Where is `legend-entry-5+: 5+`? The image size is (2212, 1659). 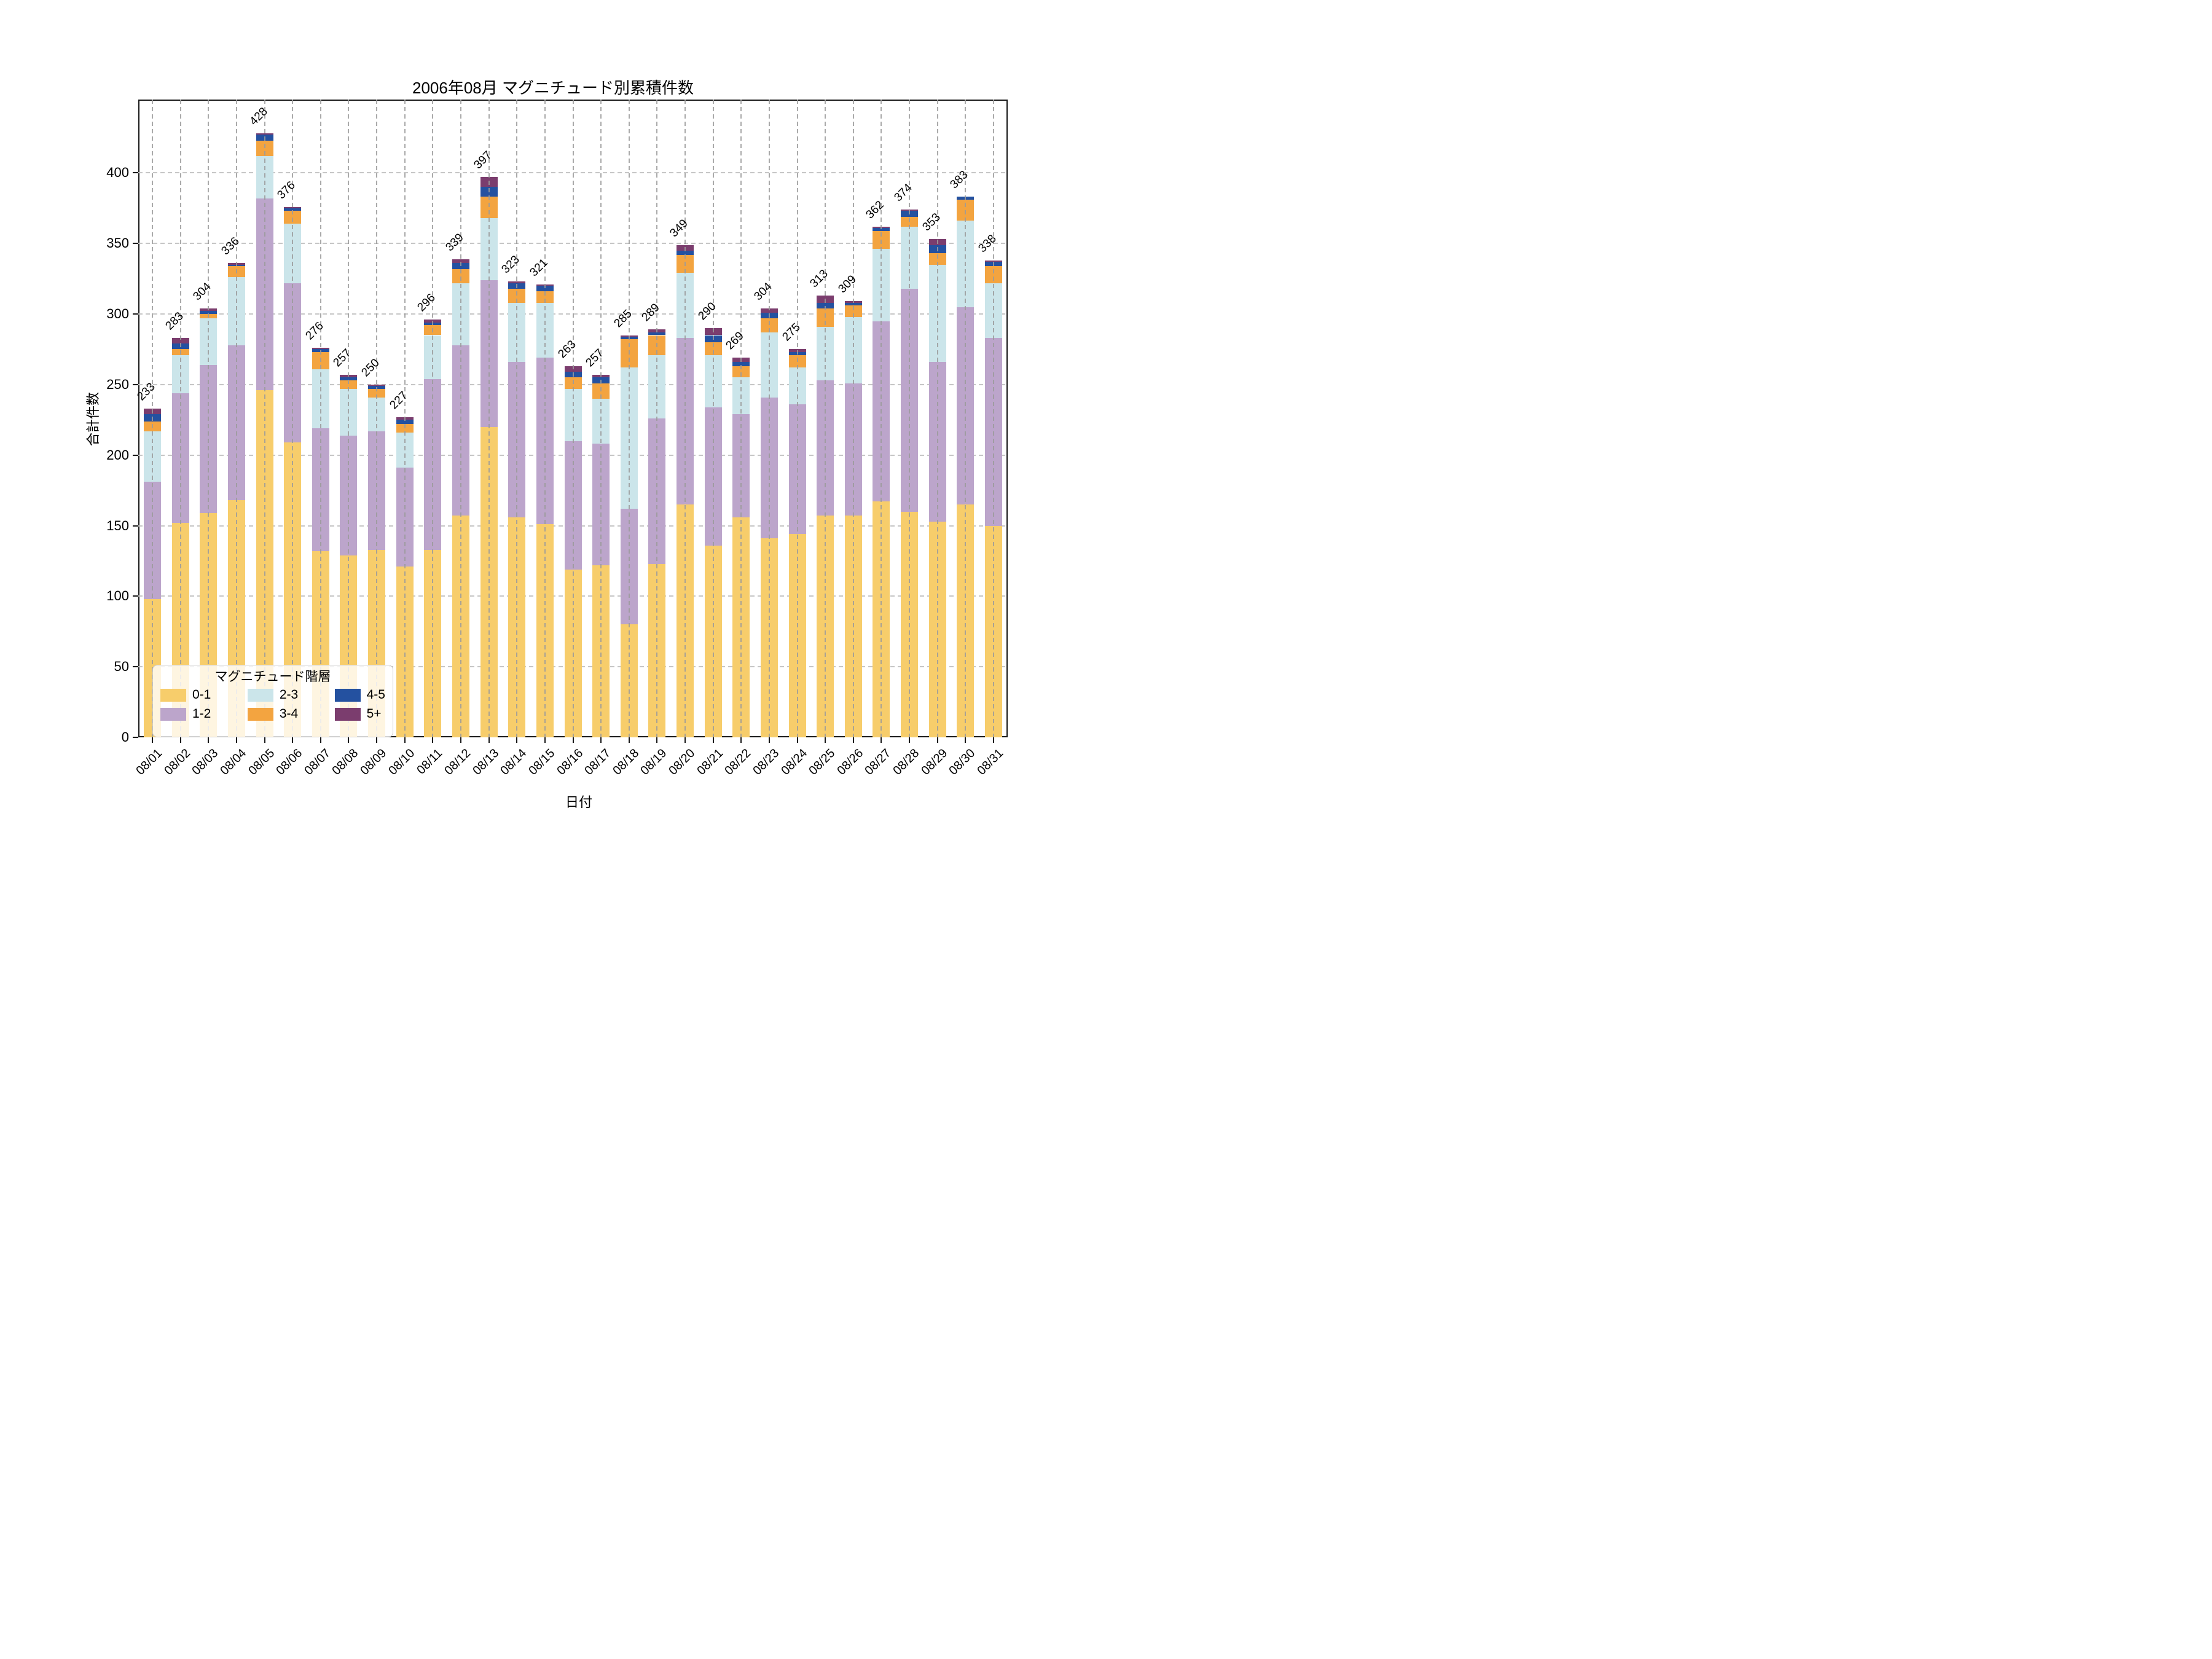 legend-entry-5+: 5+ is located at coordinates (359, 714).